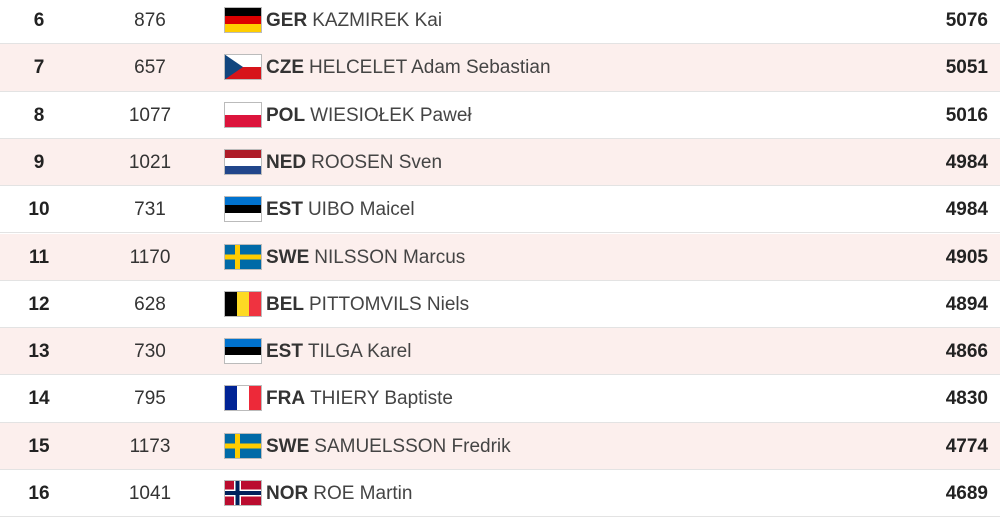 The width and height of the screenshot is (1000, 520). I want to click on result-row: 12 628 BEL PITTOMVILS Niels 4894, so click(500, 305).